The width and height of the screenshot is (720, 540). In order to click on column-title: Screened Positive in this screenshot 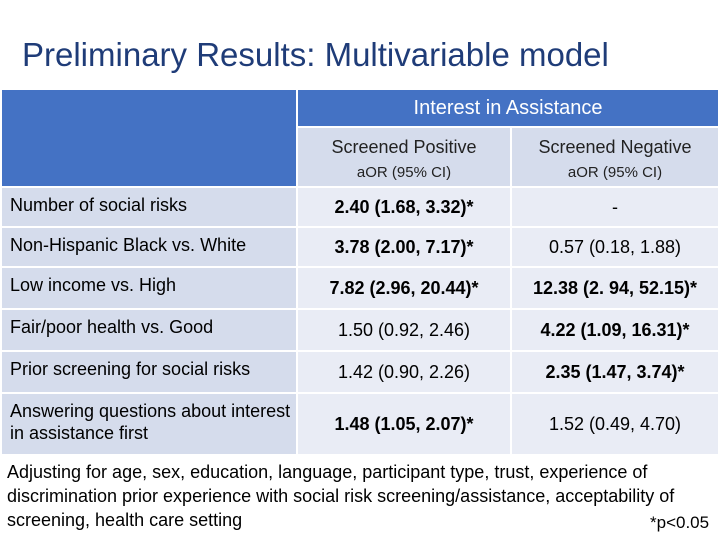, I will do `click(404, 147)`.